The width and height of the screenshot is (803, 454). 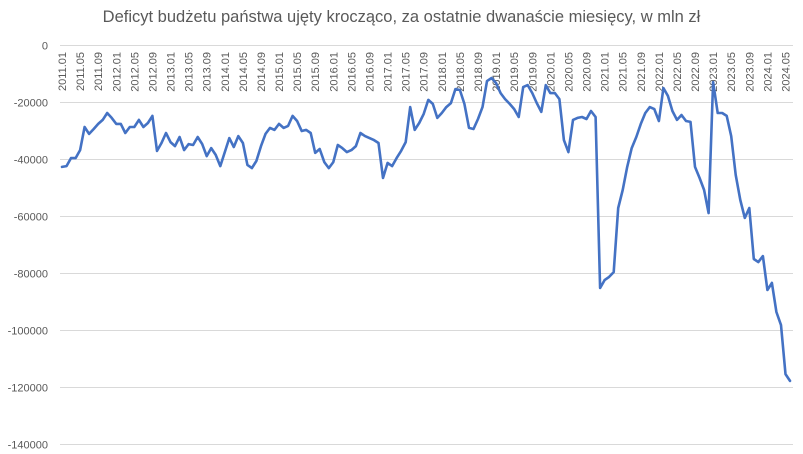 What do you see at coordinates (714, 72) in the screenshot?
I see `x-tick-label: 2023.01` at bounding box center [714, 72].